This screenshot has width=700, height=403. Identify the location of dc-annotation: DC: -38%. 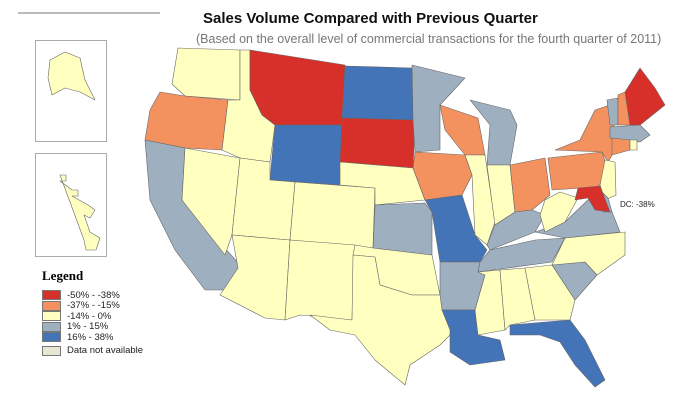
(637, 204).